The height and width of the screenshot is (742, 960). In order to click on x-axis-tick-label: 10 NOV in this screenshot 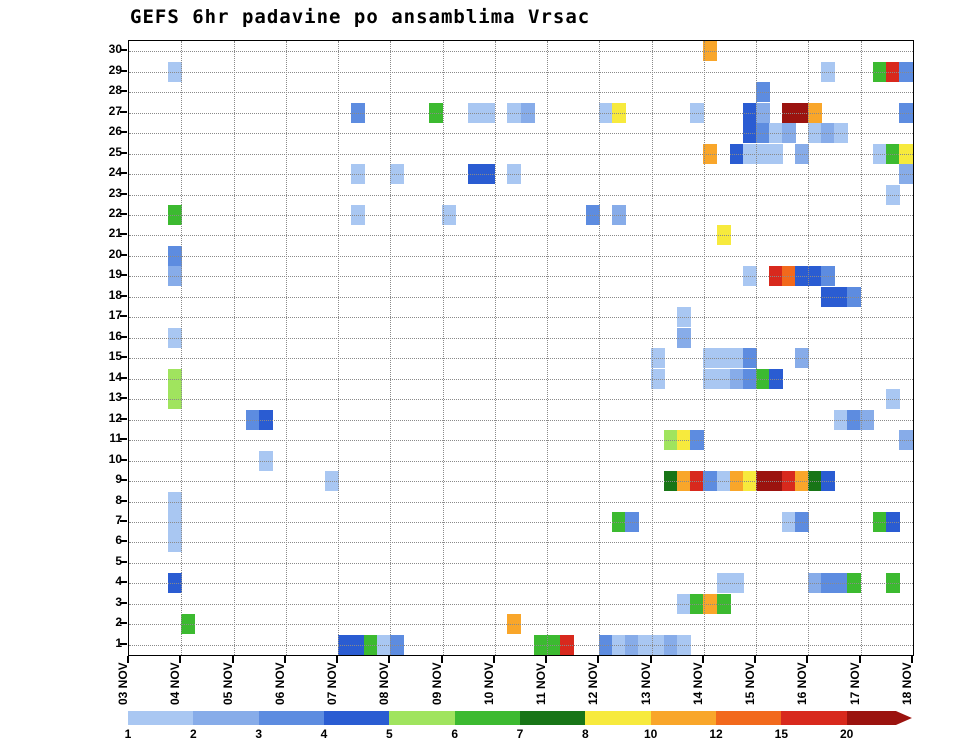, I will do `click(488, 683)`.